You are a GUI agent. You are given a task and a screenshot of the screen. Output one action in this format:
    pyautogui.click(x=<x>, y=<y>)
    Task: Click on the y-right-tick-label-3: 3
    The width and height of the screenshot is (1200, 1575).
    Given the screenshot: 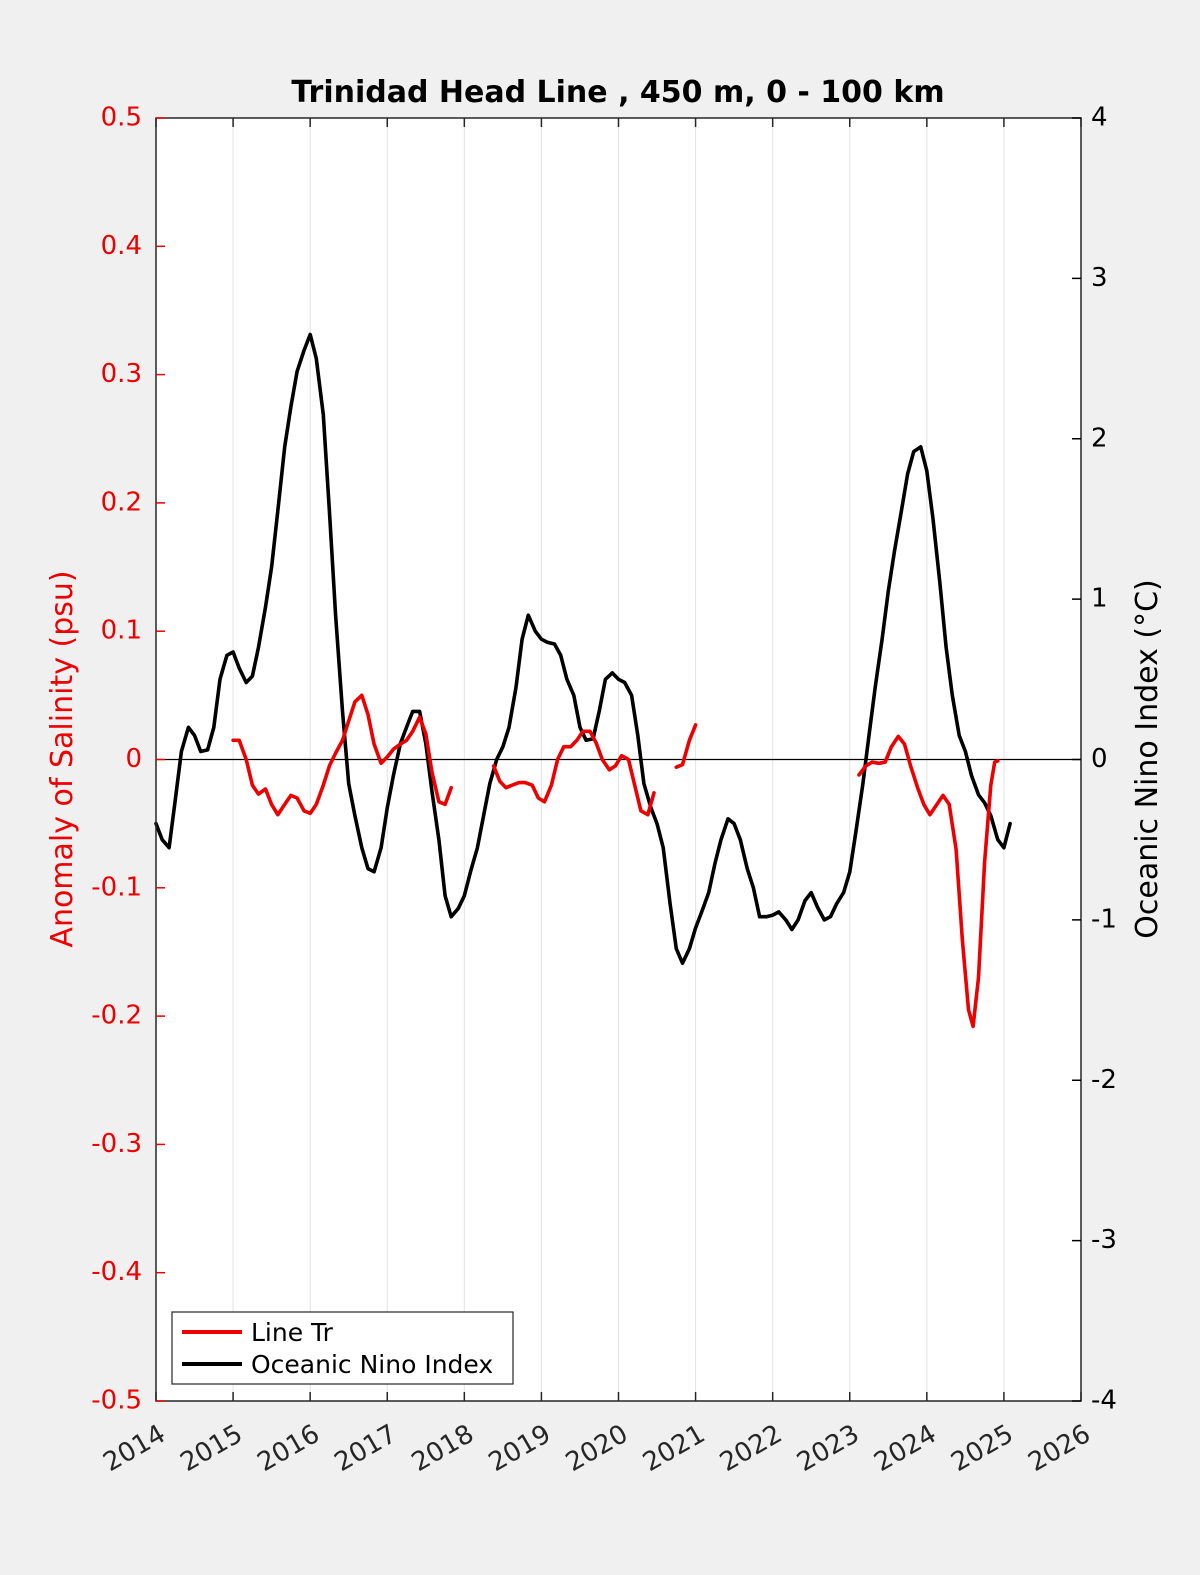 What is the action you would take?
    pyautogui.click(x=1099, y=278)
    